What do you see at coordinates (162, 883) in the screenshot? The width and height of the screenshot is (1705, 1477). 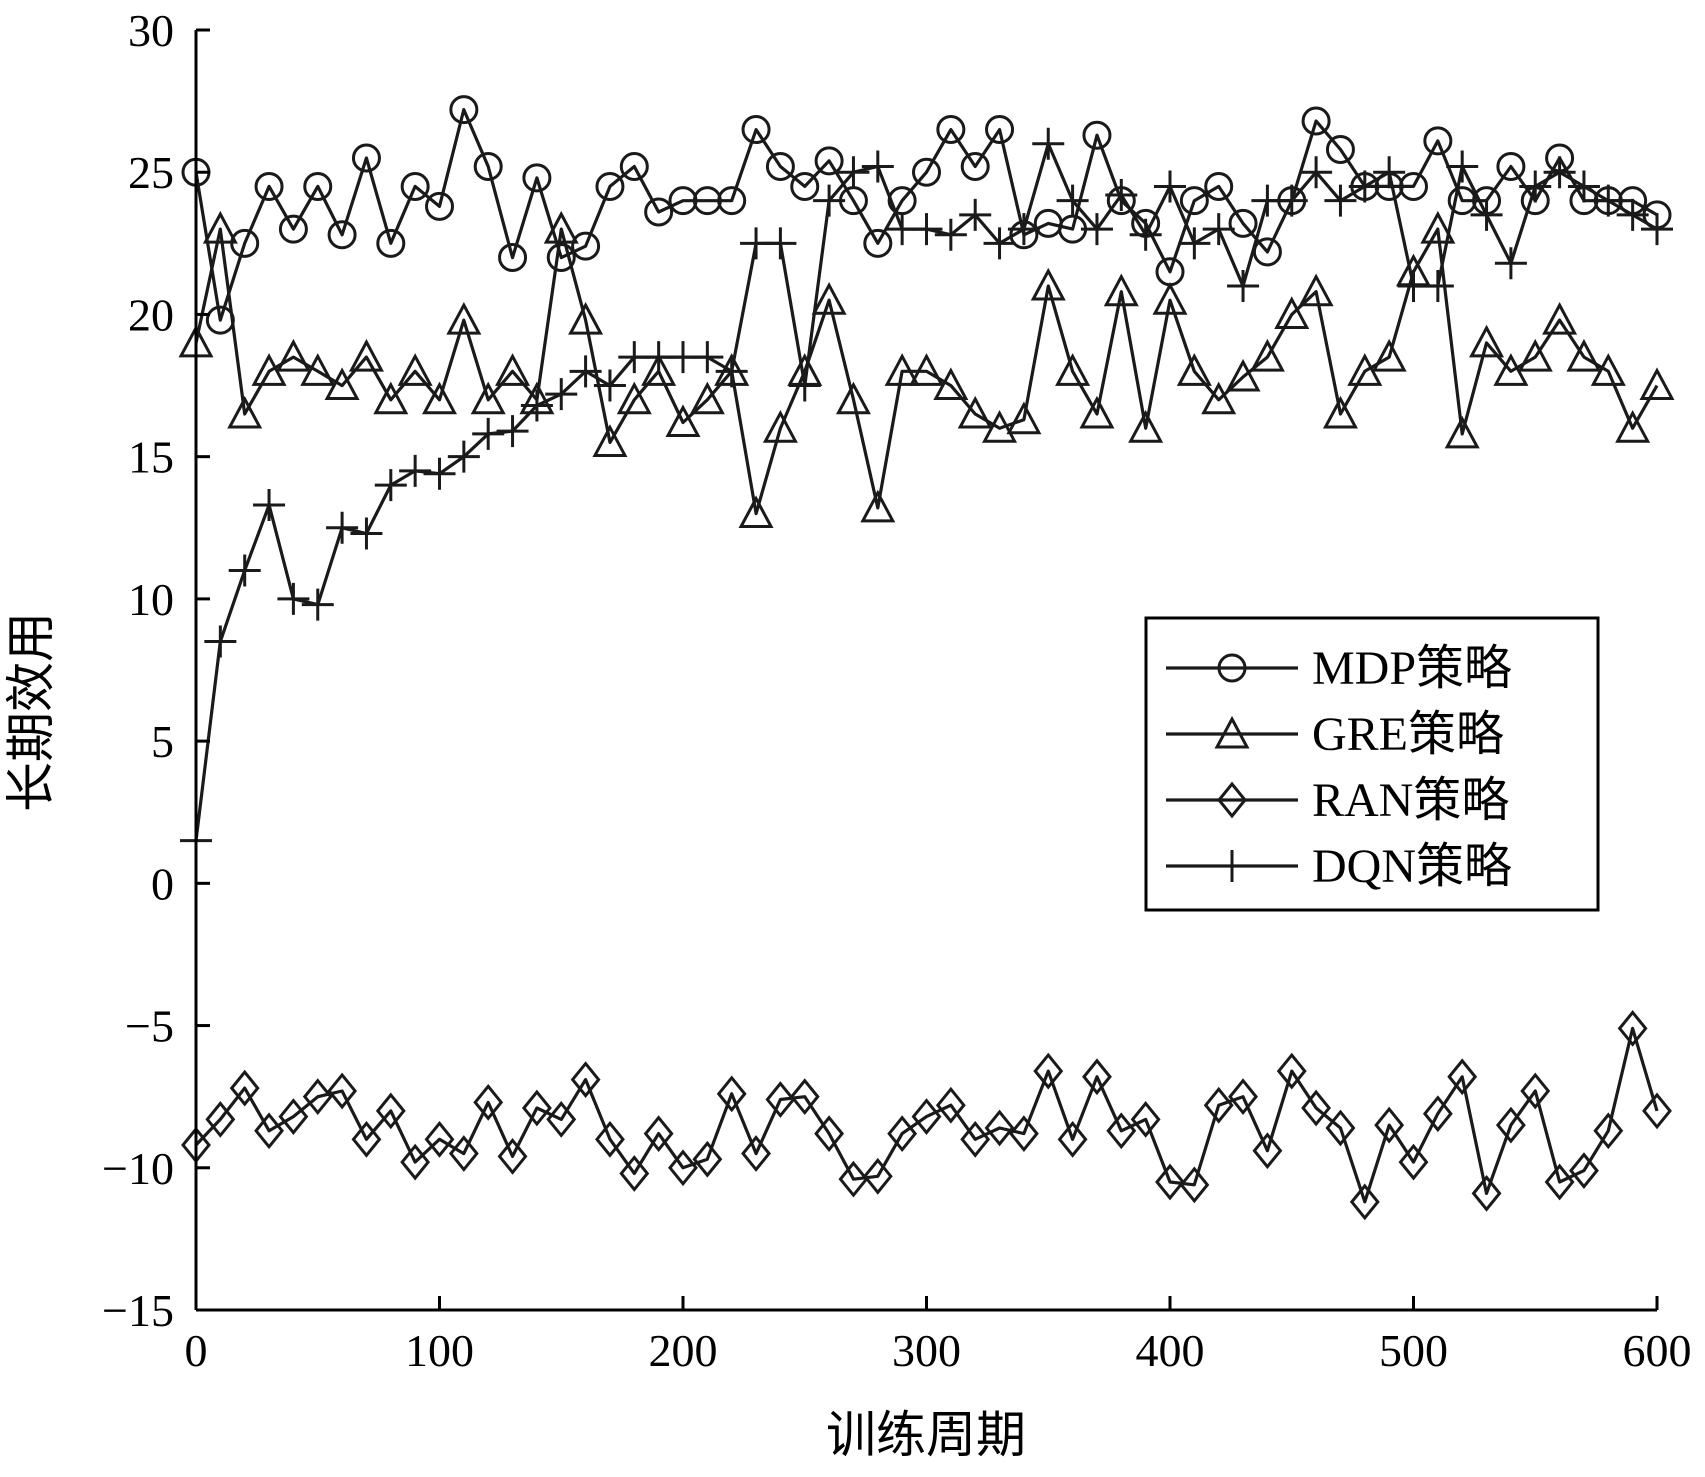 I see `y-tick-label: 0` at bounding box center [162, 883].